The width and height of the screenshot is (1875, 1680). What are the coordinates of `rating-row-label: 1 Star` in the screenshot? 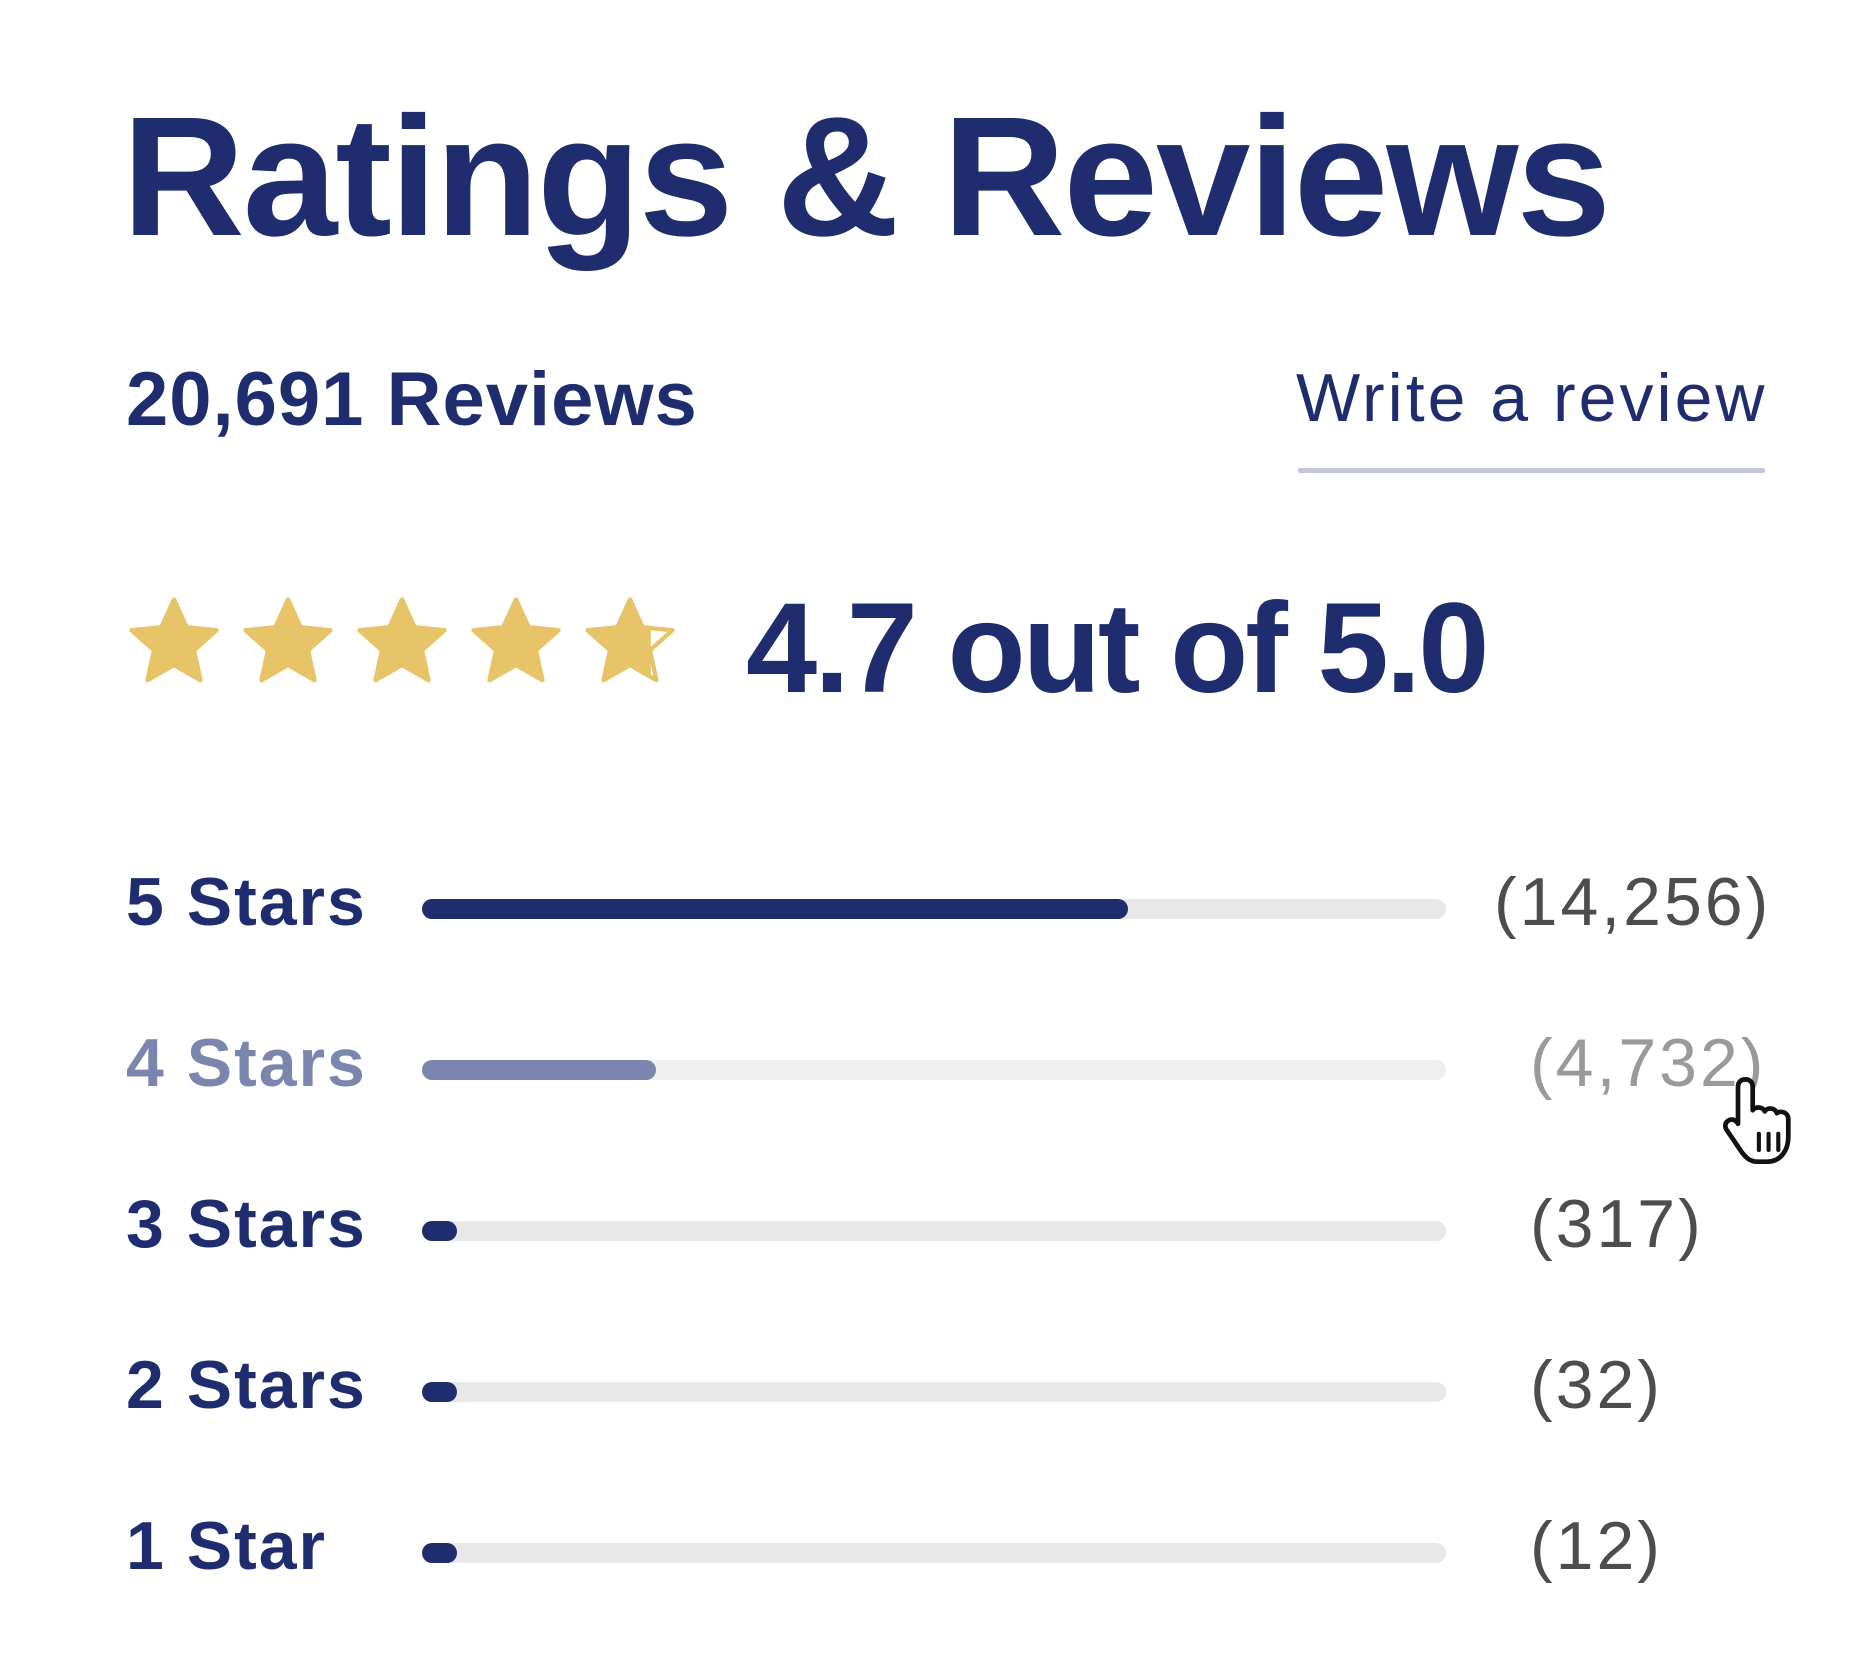 It's located at (226, 1546).